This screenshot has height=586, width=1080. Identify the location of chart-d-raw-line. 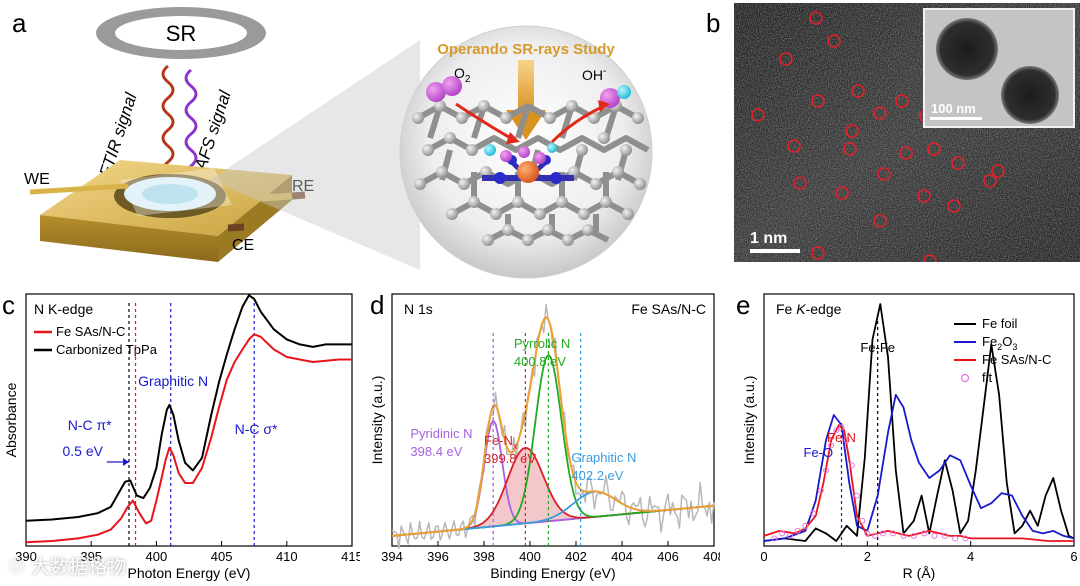
(553, 426).